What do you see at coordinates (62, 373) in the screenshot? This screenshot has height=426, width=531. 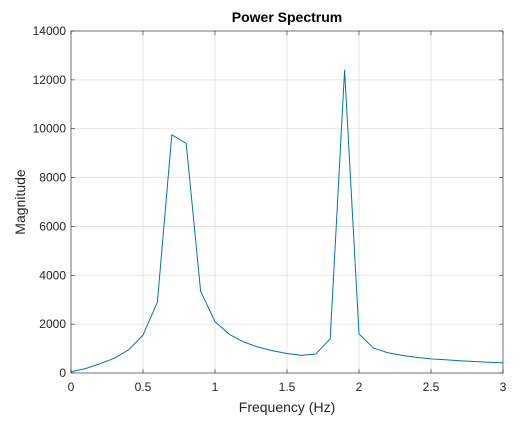 I see `y-tick-label: 0` at bounding box center [62, 373].